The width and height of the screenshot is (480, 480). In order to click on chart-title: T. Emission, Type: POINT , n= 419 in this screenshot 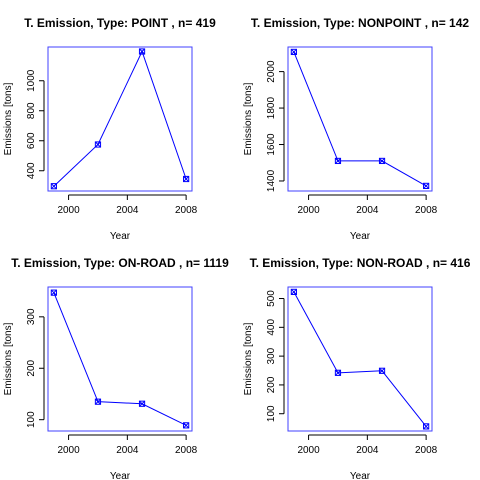, I will do `click(120, 23)`.